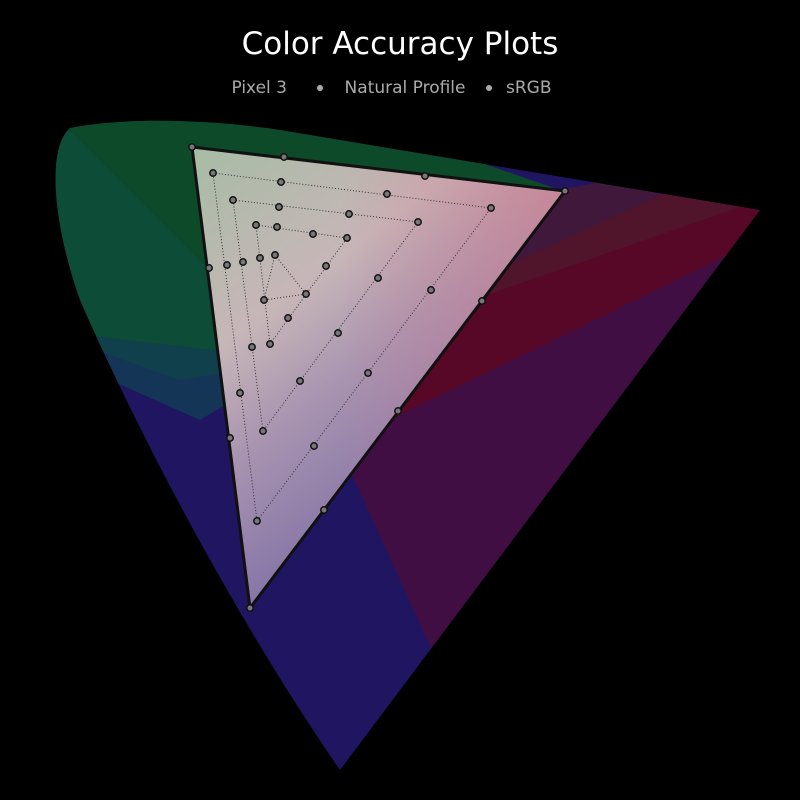  What do you see at coordinates (259, 88) in the screenshot?
I see `subtitle-device: Pixel 3` at bounding box center [259, 88].